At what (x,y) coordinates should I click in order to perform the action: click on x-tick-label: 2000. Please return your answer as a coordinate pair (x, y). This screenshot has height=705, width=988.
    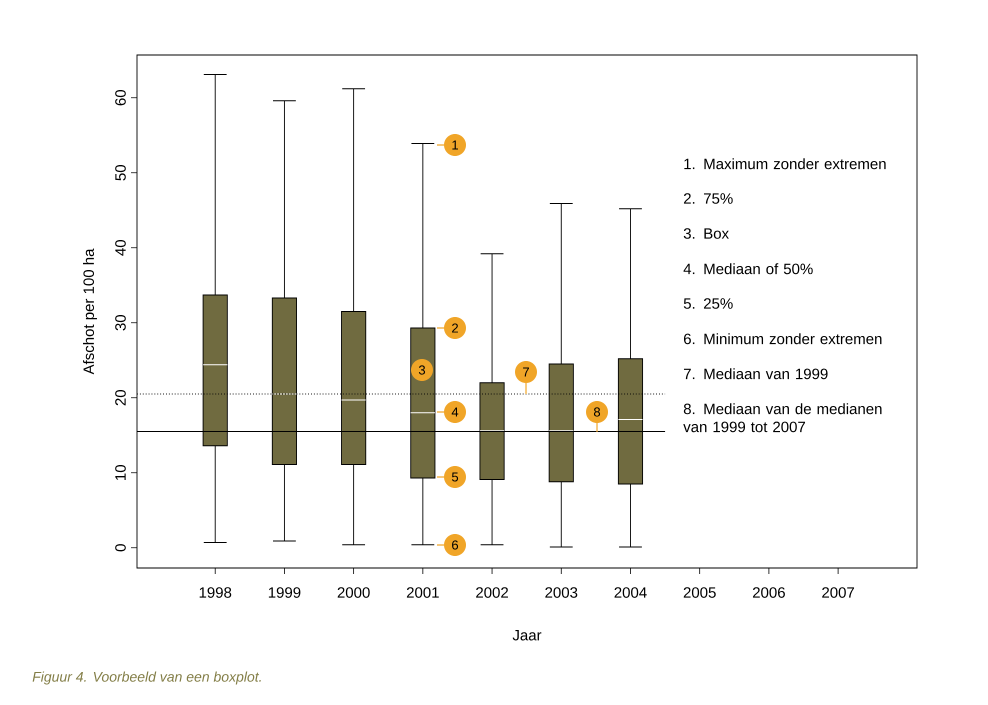
    Looking at the image, I should click on (354, 592).